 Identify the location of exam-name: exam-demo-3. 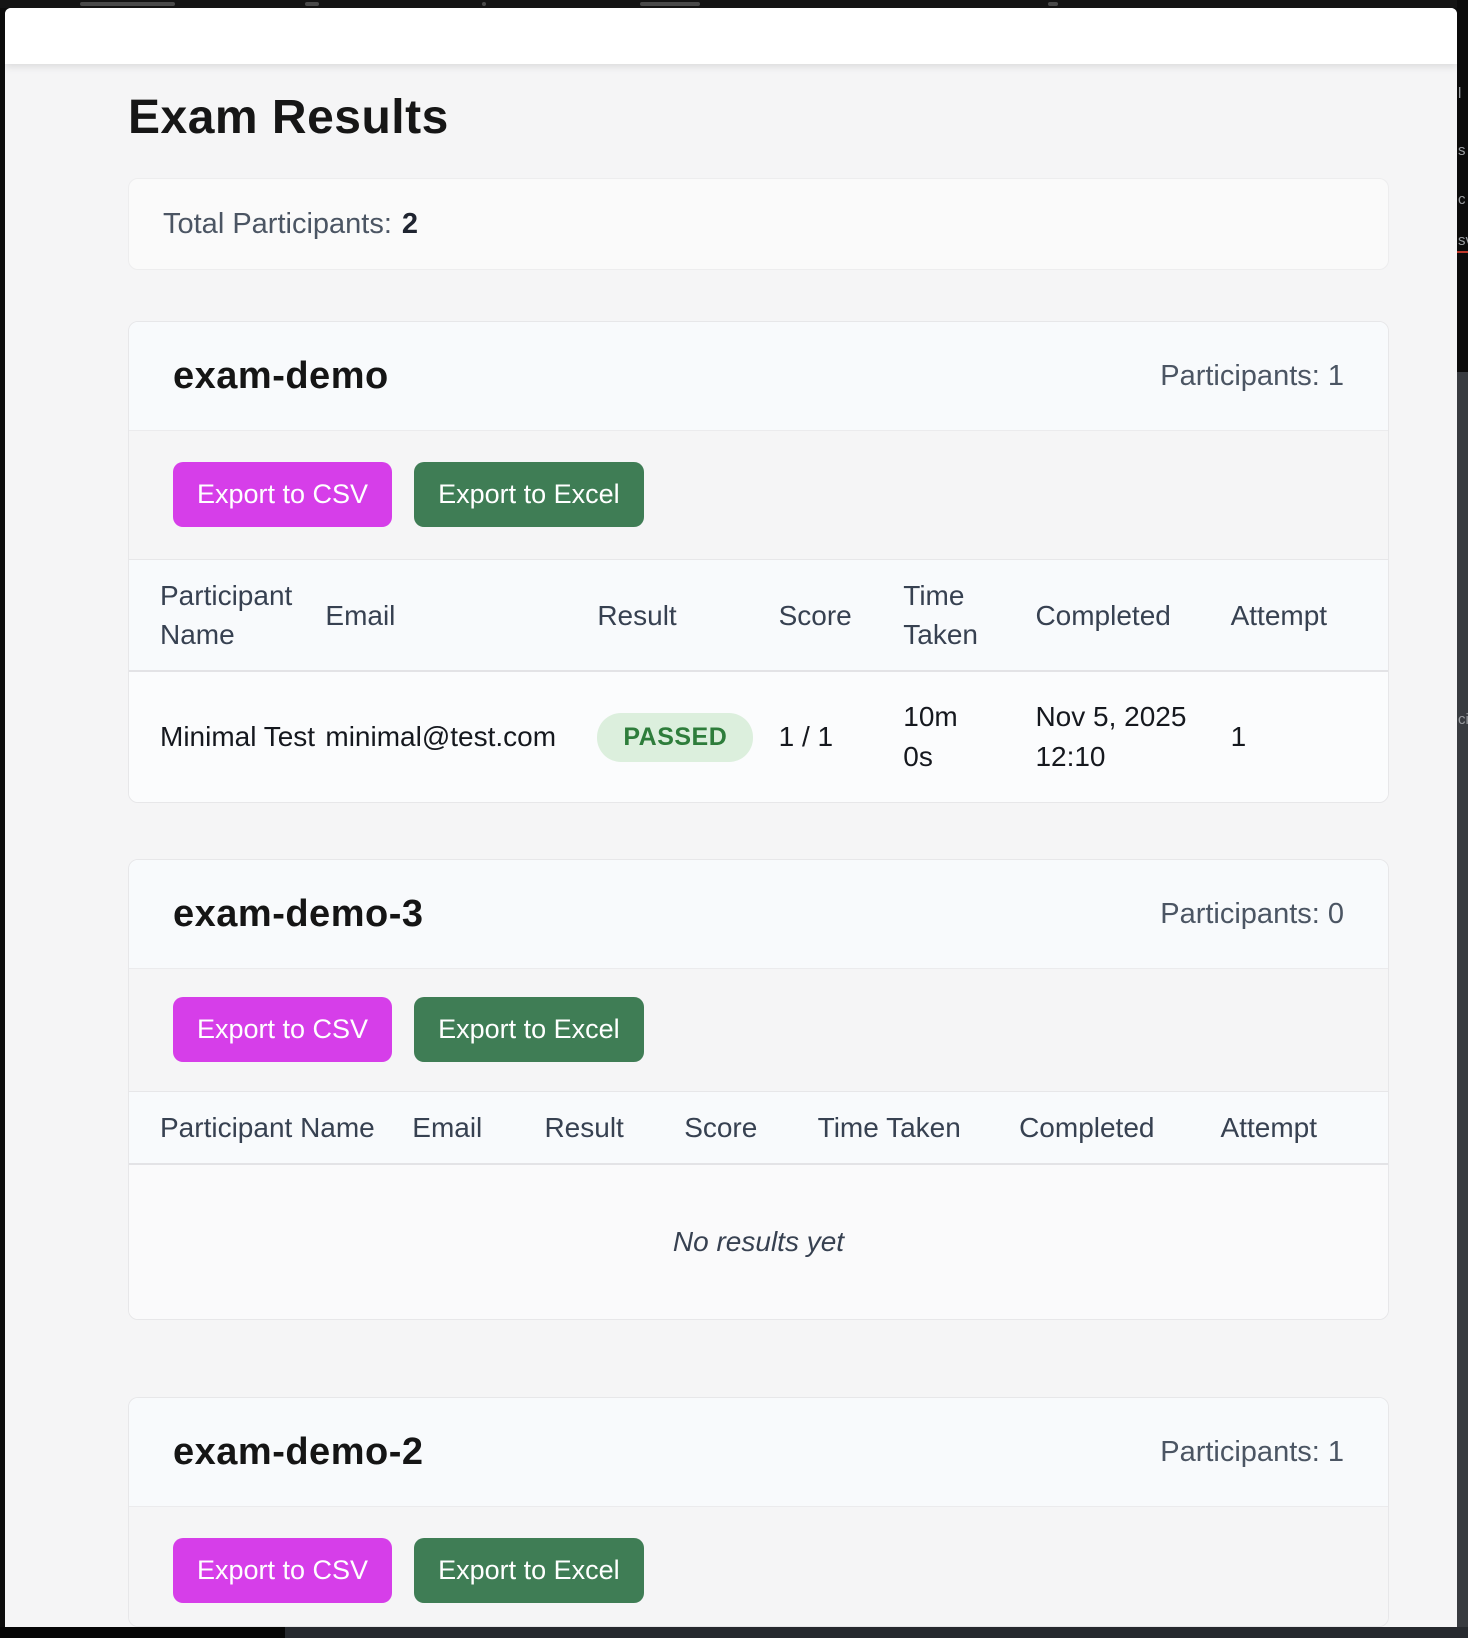
(298, 913).